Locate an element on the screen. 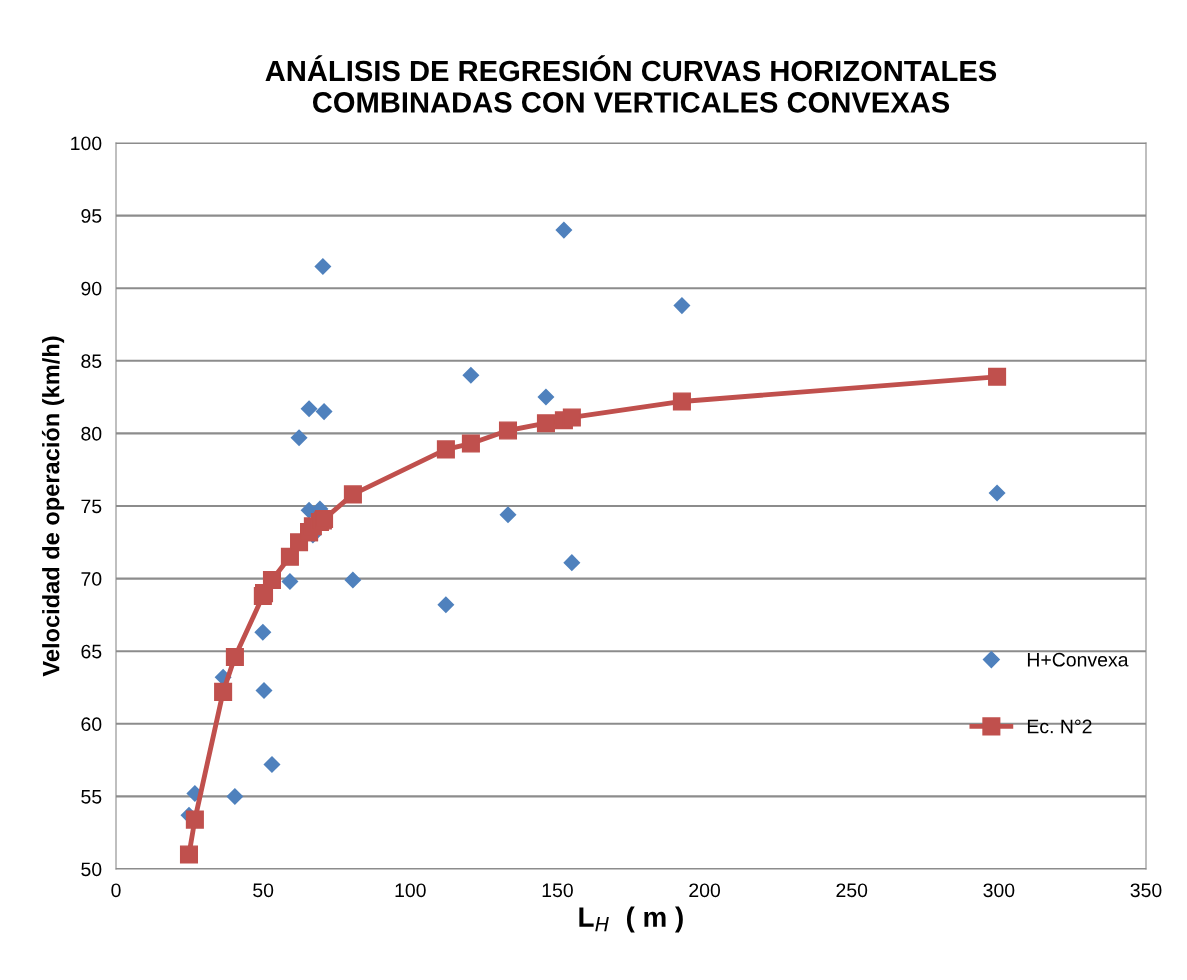 Image resolution: width=1187 pixels, height=980 pixels. x-tick-label: 350 is located at coordinates (1146, 890).